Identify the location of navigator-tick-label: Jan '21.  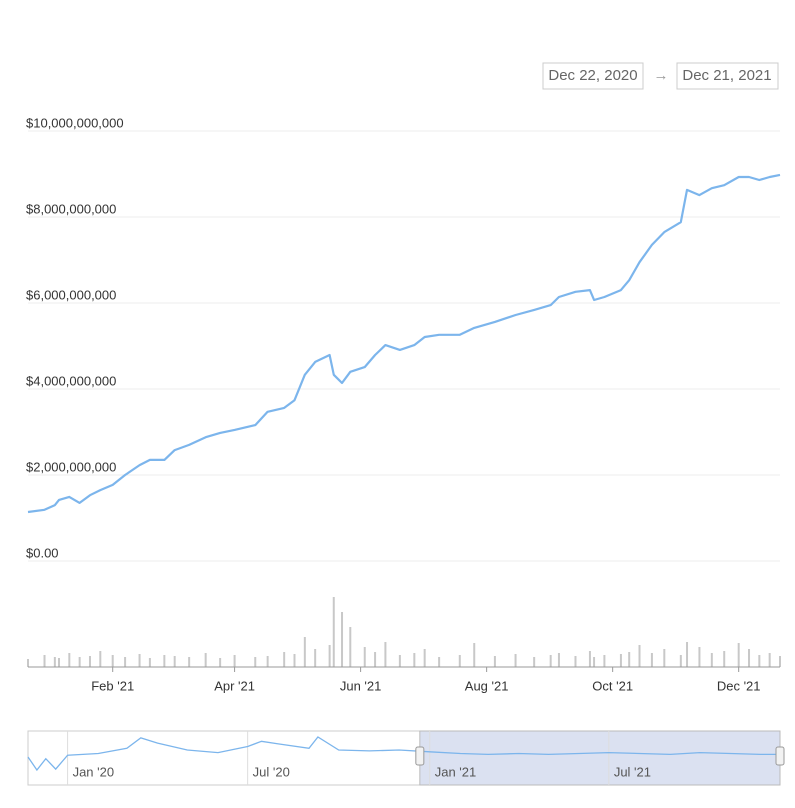
(456, 771).